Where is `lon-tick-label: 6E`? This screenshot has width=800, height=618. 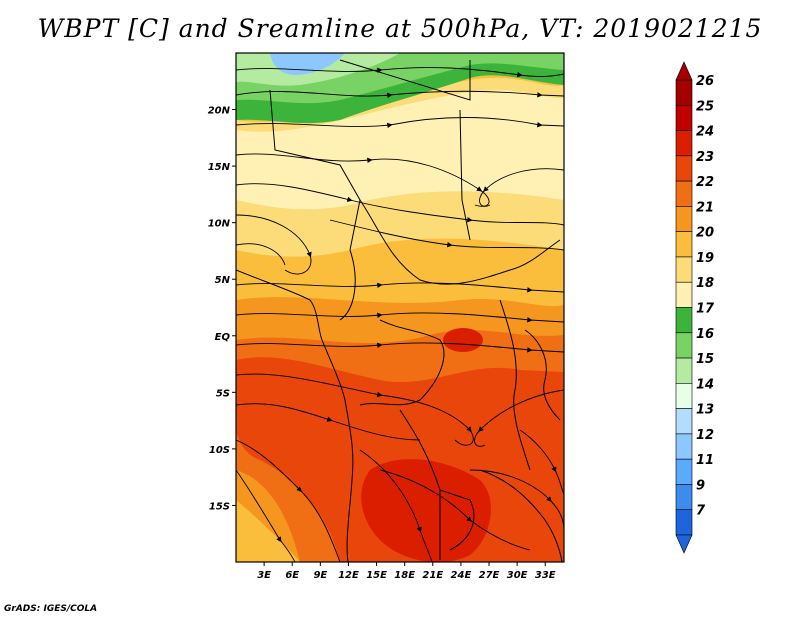
lon-tick-label: 6E is located at coordinates (292, 575).